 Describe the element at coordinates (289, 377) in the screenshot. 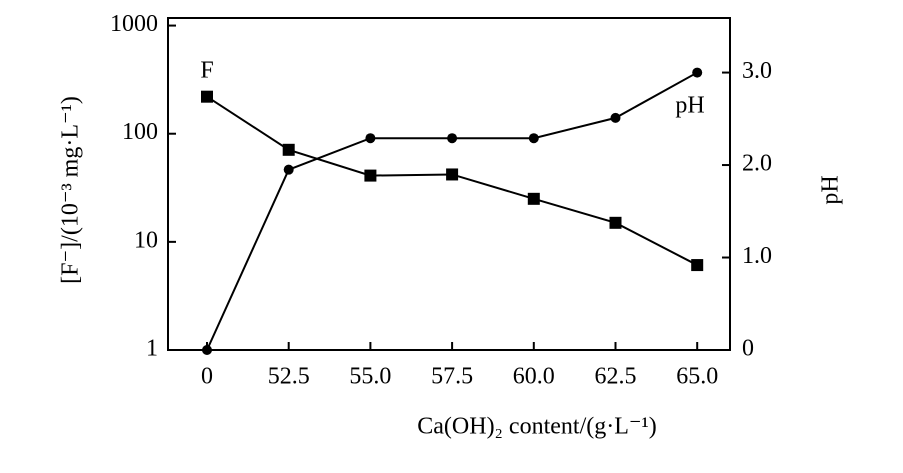

I see `x-tick-label: 52.5` at that location.